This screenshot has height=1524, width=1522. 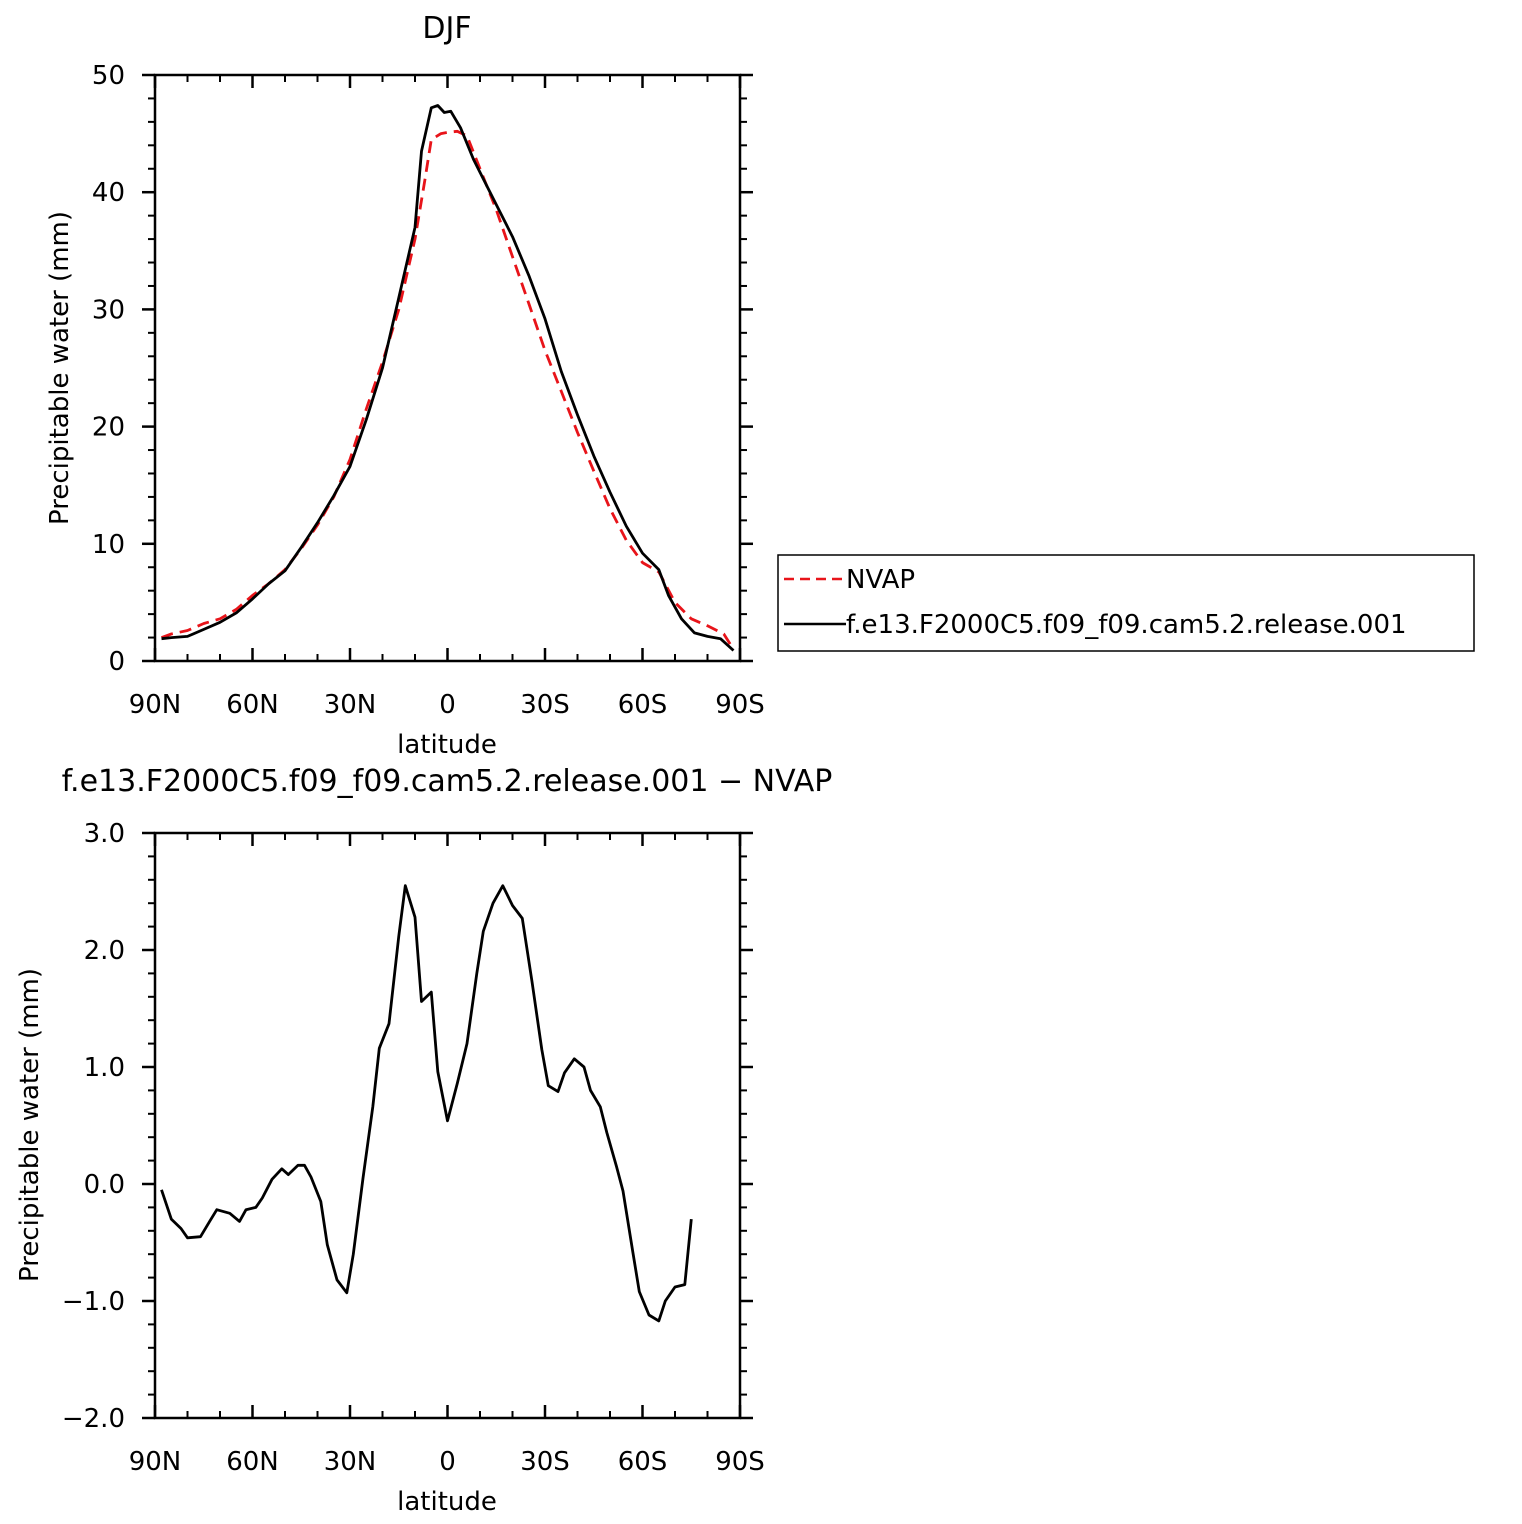 What do you see at coordinates (108, 545) in the screenshot?
I see `y-tick-label: 10` at bounding box center [108, 545].